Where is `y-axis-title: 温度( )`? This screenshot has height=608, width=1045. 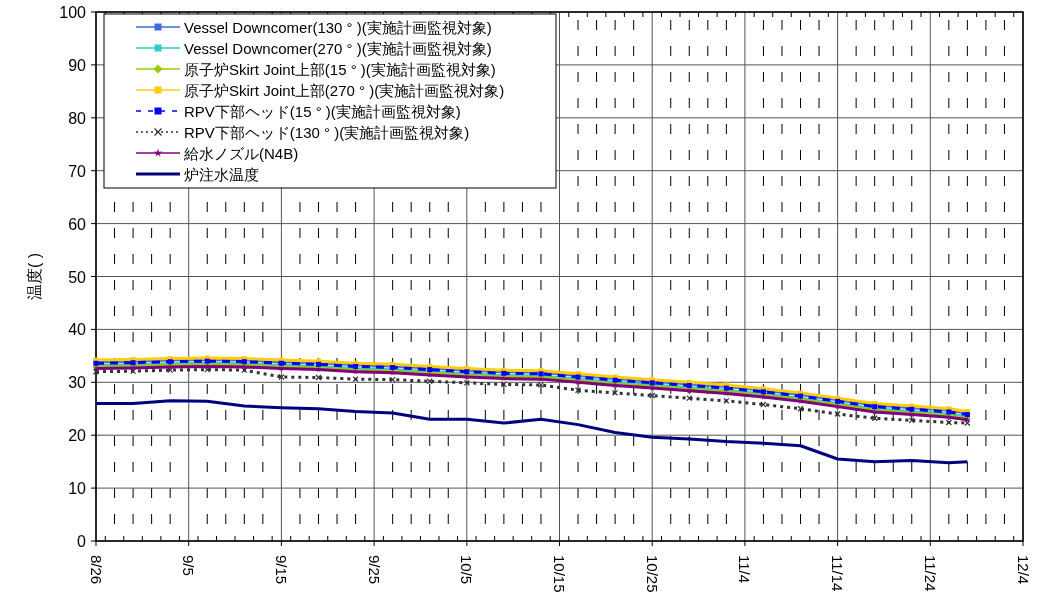
y-axis-title: 温度( ) is located at coordinates (34, 276).